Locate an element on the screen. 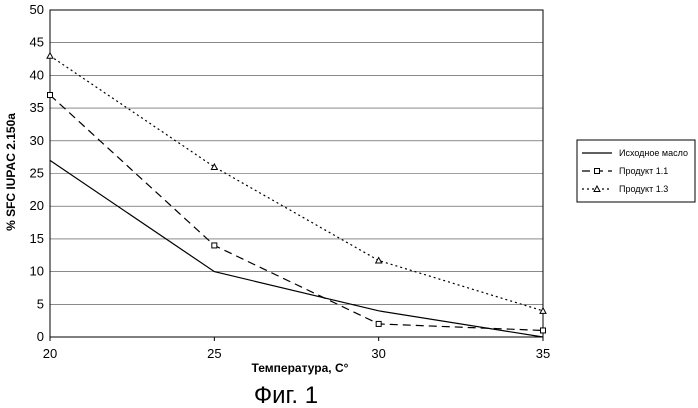 The image size is (698, 408). y-tick-label: 15 is located at coordinates (37, 238).